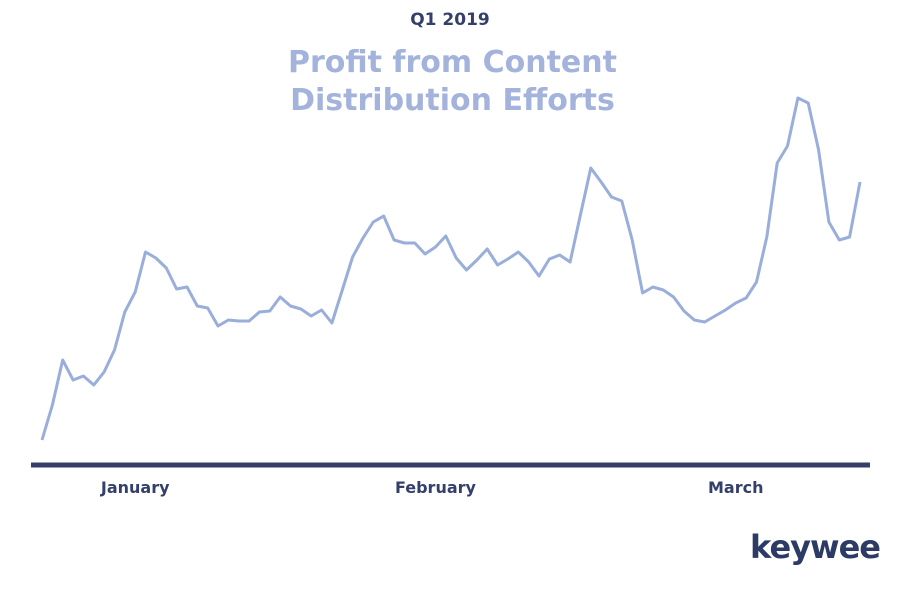 Image resolution: width=900 pixels, height=600 pixels. I want to click on x-tick-label: February, so click(436, 487).